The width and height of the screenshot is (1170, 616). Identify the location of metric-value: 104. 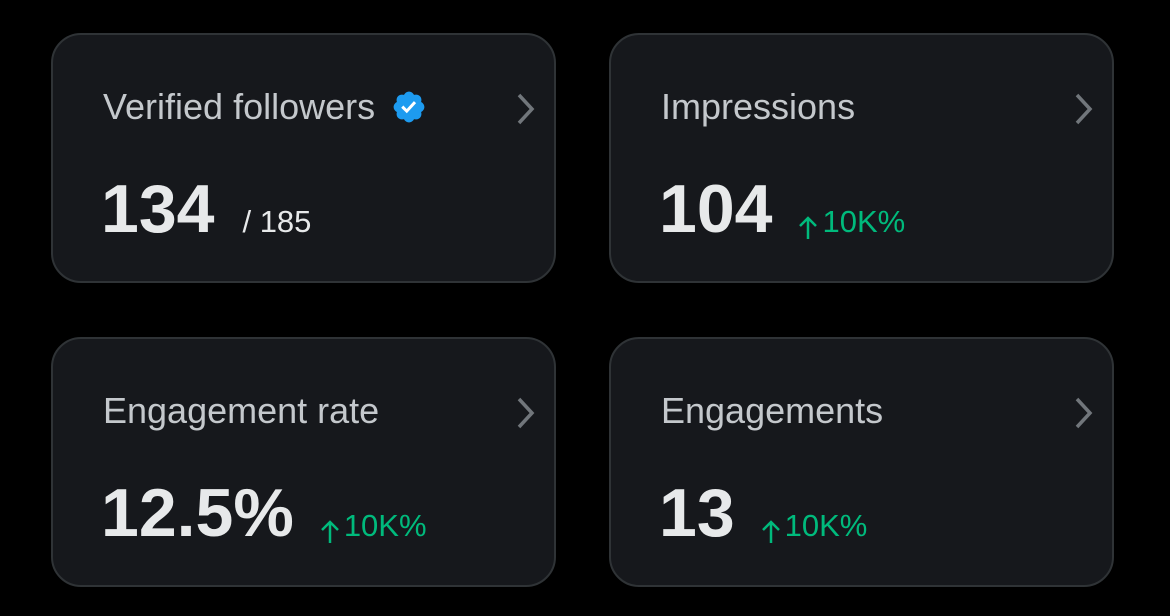
(716, 209).